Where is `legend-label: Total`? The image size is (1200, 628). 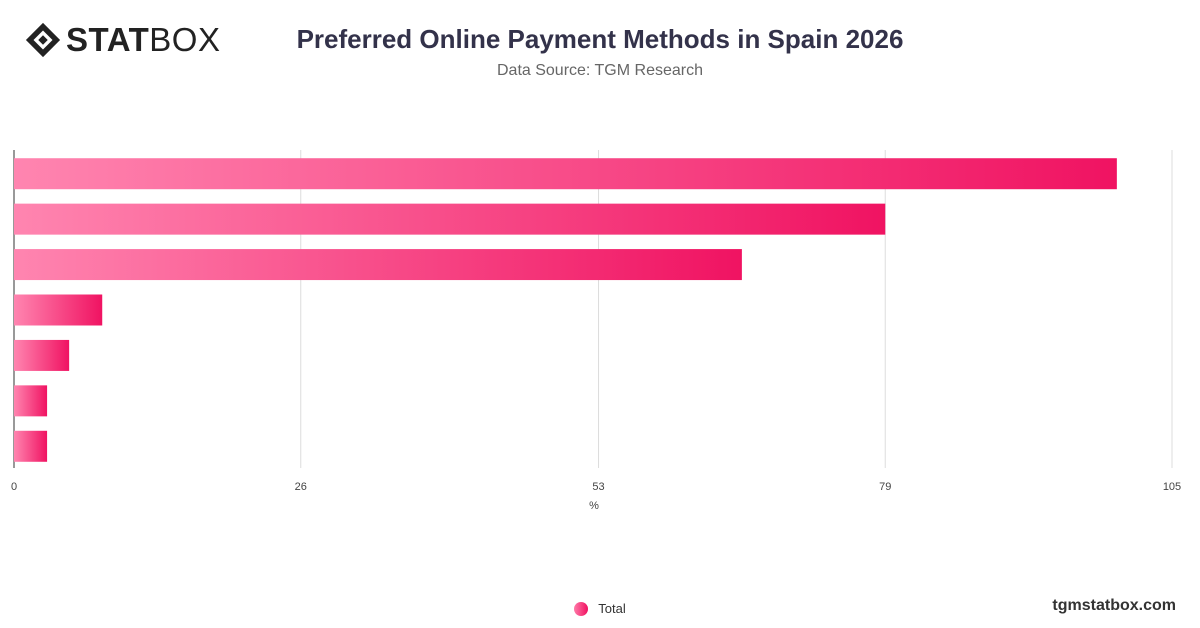
legend-label: Total is located at coordinates (612, 608).